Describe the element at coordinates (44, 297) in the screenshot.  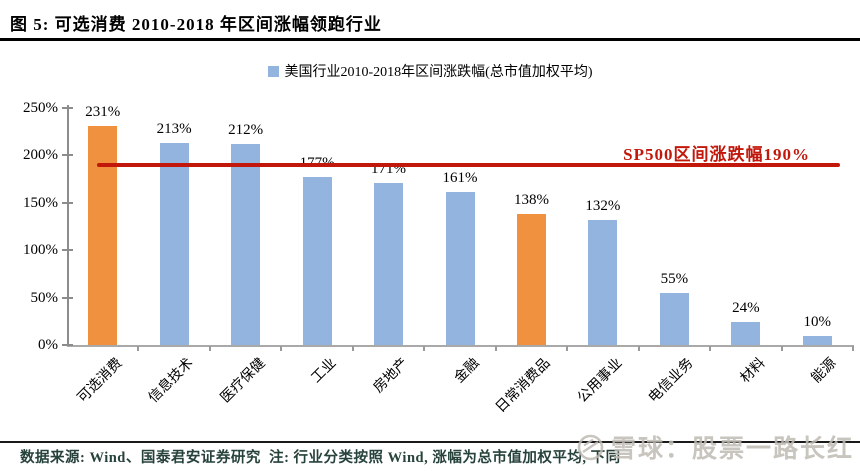
I see `y-axis-tick-label: 50%` at that location.